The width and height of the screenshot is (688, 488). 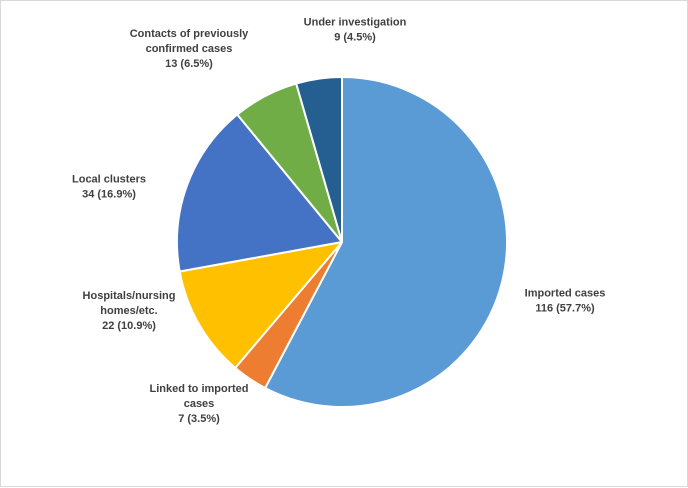 What do you see at coordinates (565, 309) in the screenshot?
I see `slice-value-label: 116 (57.7%)` at bounding box center [565, 309].